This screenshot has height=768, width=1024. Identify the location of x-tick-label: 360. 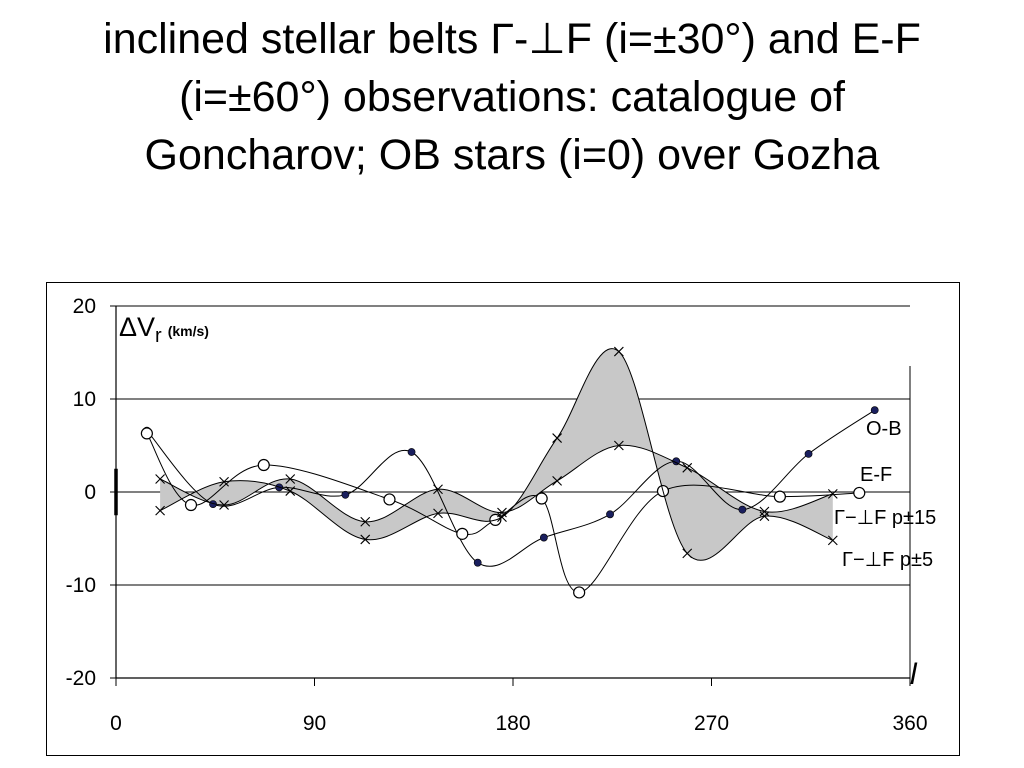
(909, 723).